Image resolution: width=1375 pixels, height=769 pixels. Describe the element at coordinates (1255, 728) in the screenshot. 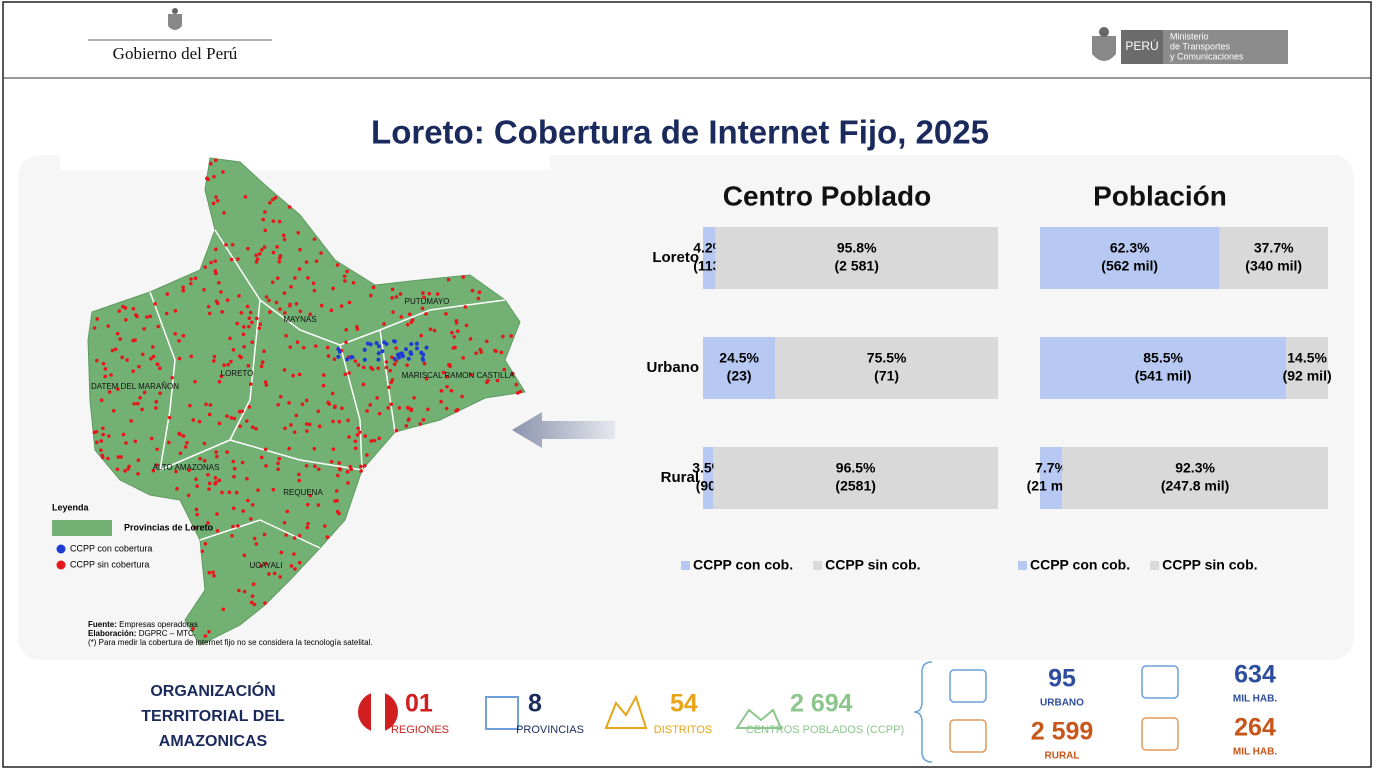

I see `coverage-value: 264` at that location.